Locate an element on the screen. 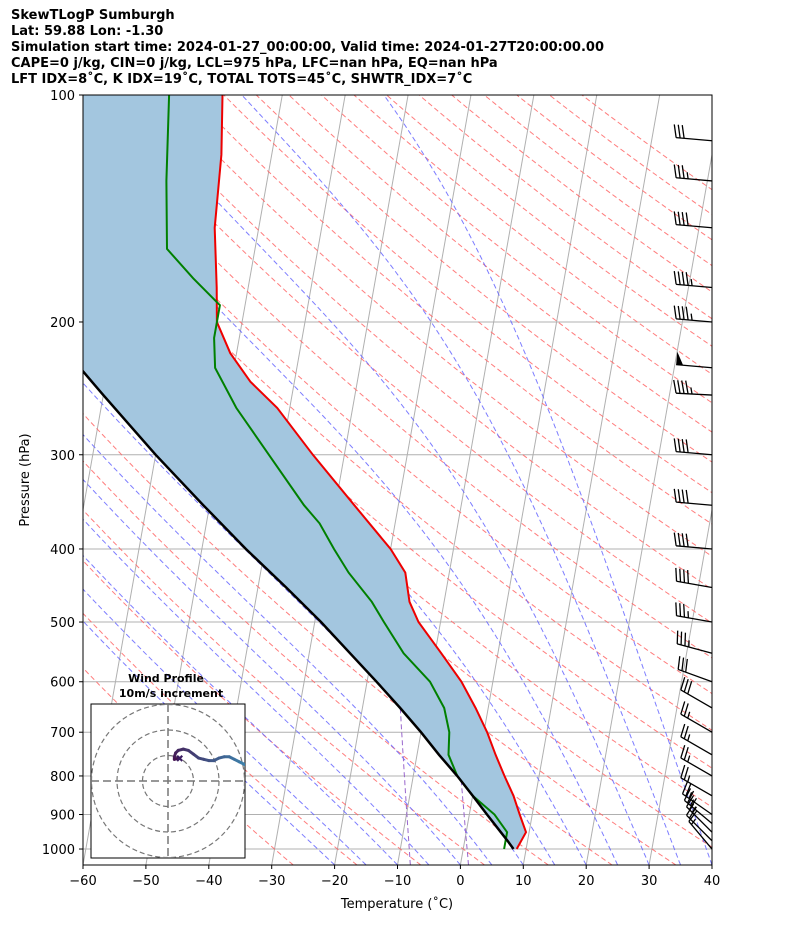 The image size is (794, 937). moist-adiabat is located at coordinates (240, 709).